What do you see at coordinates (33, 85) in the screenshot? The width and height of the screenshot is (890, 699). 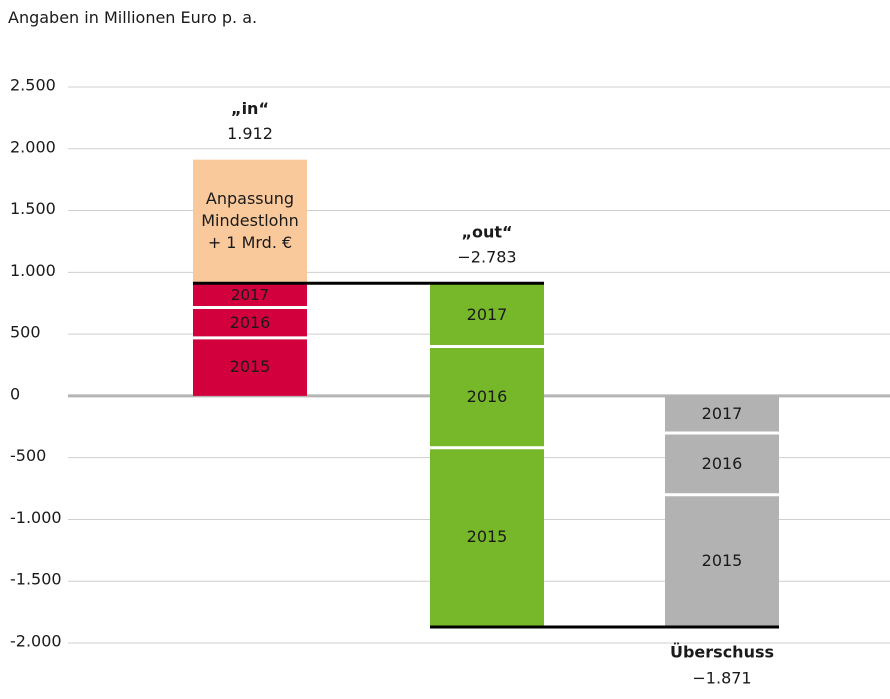 I see `y-tick-label: 2.500` at bounding box center [33, 85].